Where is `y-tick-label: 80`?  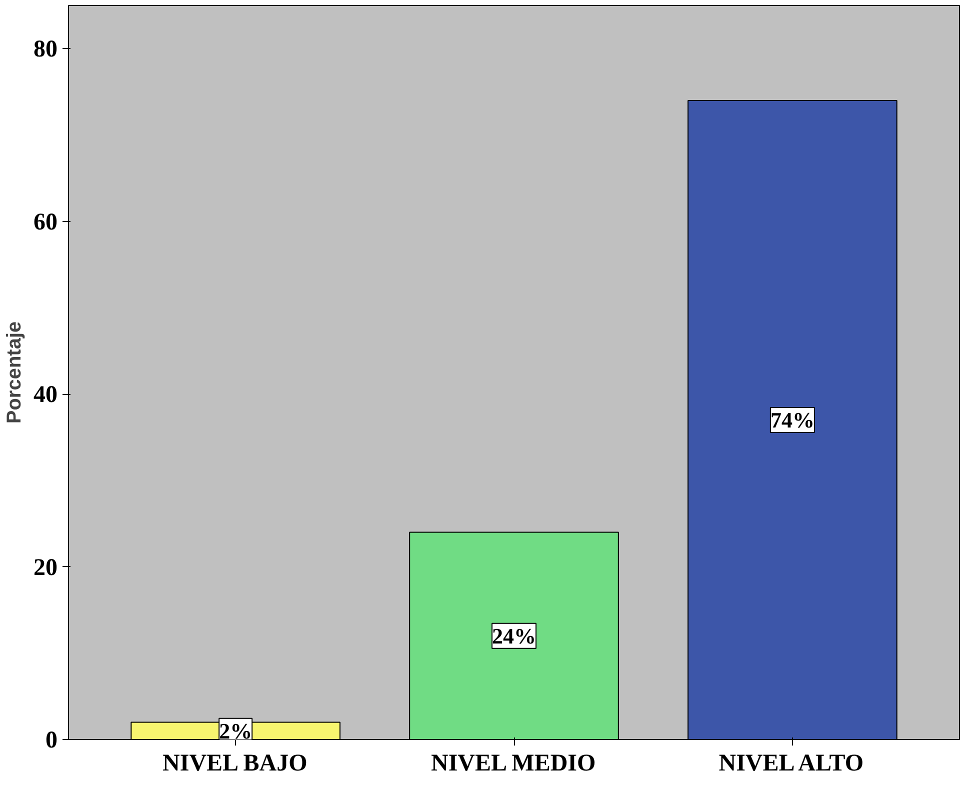
y-tick-label: 80 is located at coordinates (46, 49).